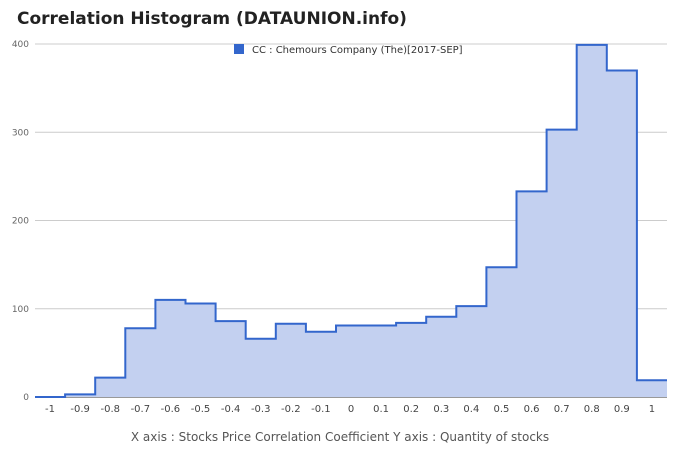 This screenshot has height=462, width=680. What do you see at coordinates (592, 409) in the screenshot?
I see `x-tick-label: 0.8` at bounding box center [592, 409].